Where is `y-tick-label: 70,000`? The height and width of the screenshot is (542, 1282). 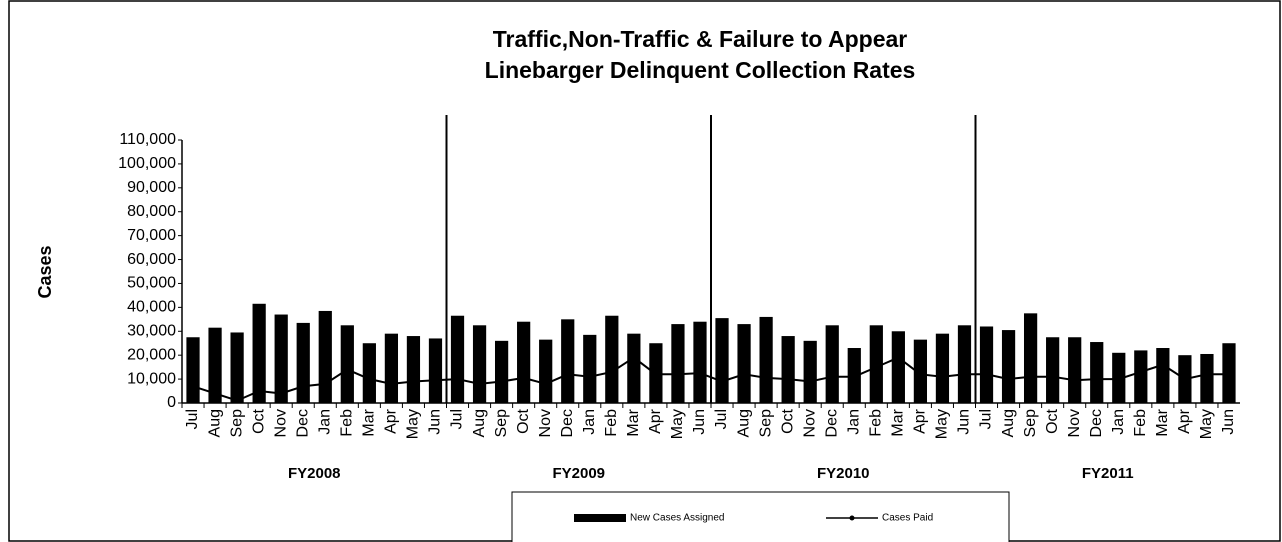
y-tick-label: 70,000 is located at coordinates (151, 235).